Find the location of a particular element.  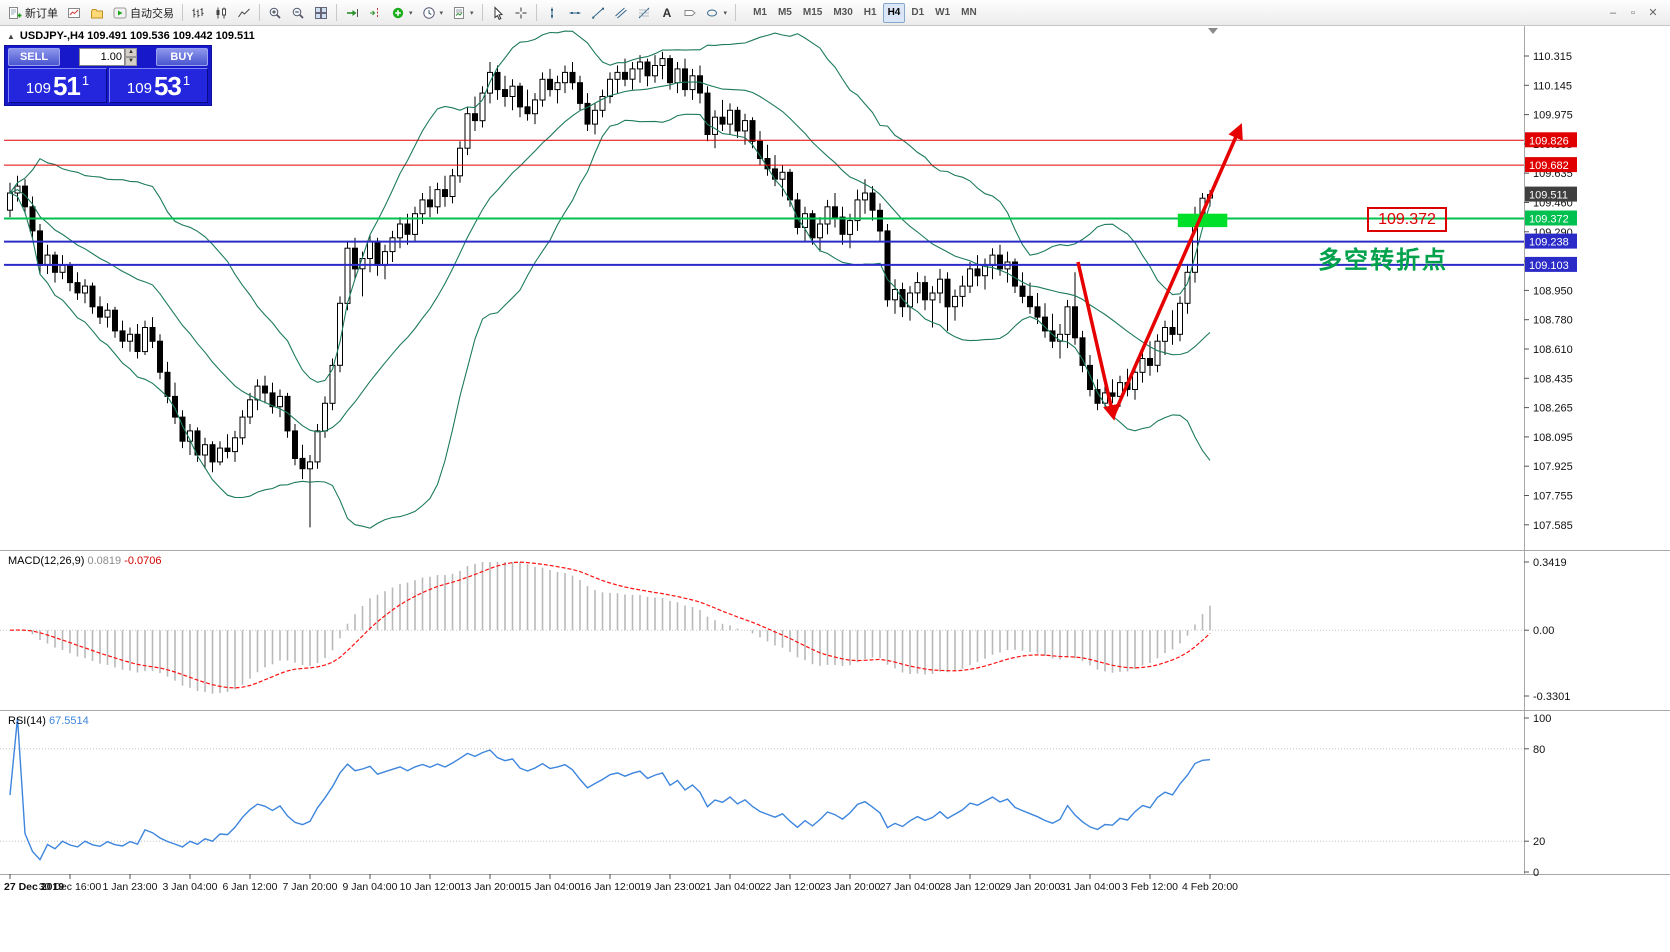

timeframe-button-m5: M5 is located at coordinates (784, 12).